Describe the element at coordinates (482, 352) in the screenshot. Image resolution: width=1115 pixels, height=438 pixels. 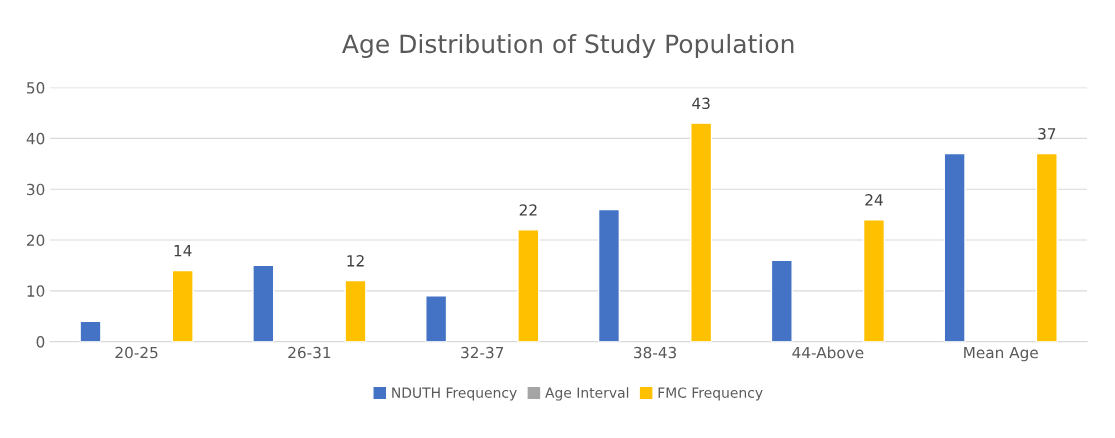
I see `x-tick-label: 32-37` at that location.